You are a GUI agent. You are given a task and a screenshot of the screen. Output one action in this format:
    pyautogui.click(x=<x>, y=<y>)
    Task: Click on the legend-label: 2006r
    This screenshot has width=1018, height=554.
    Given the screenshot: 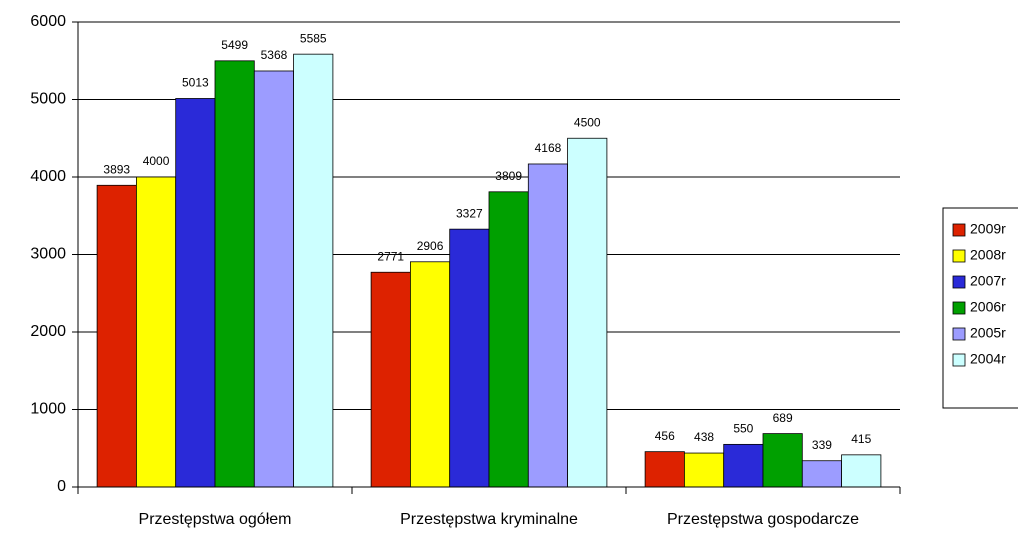 What is the action you would take?
    pyautogui.click(x=988, y=307)
    